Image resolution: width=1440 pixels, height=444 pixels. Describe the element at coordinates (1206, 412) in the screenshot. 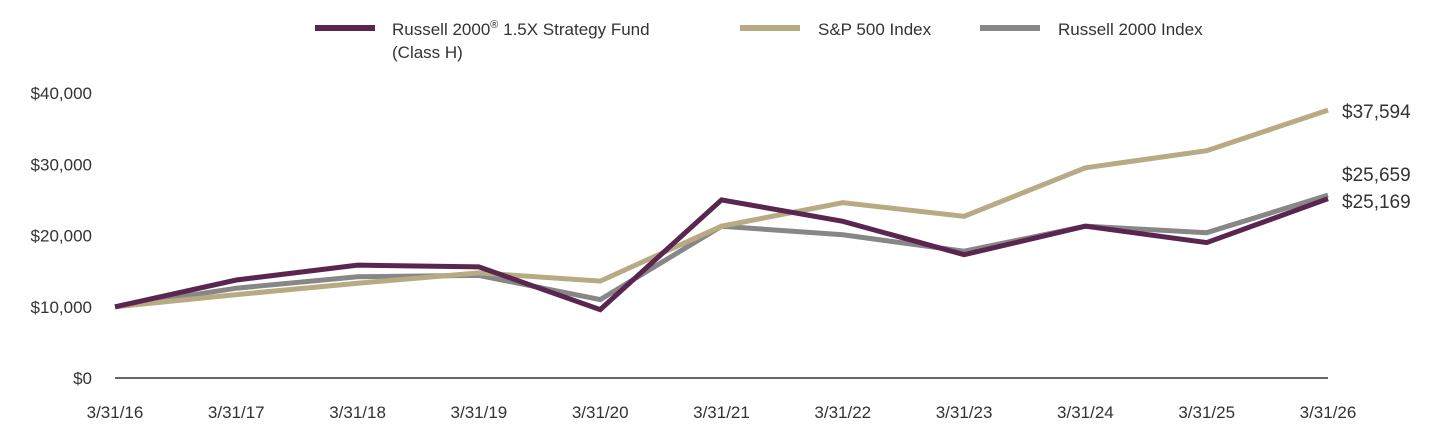

I see `x-tick-label: 3/31/25` at that location.